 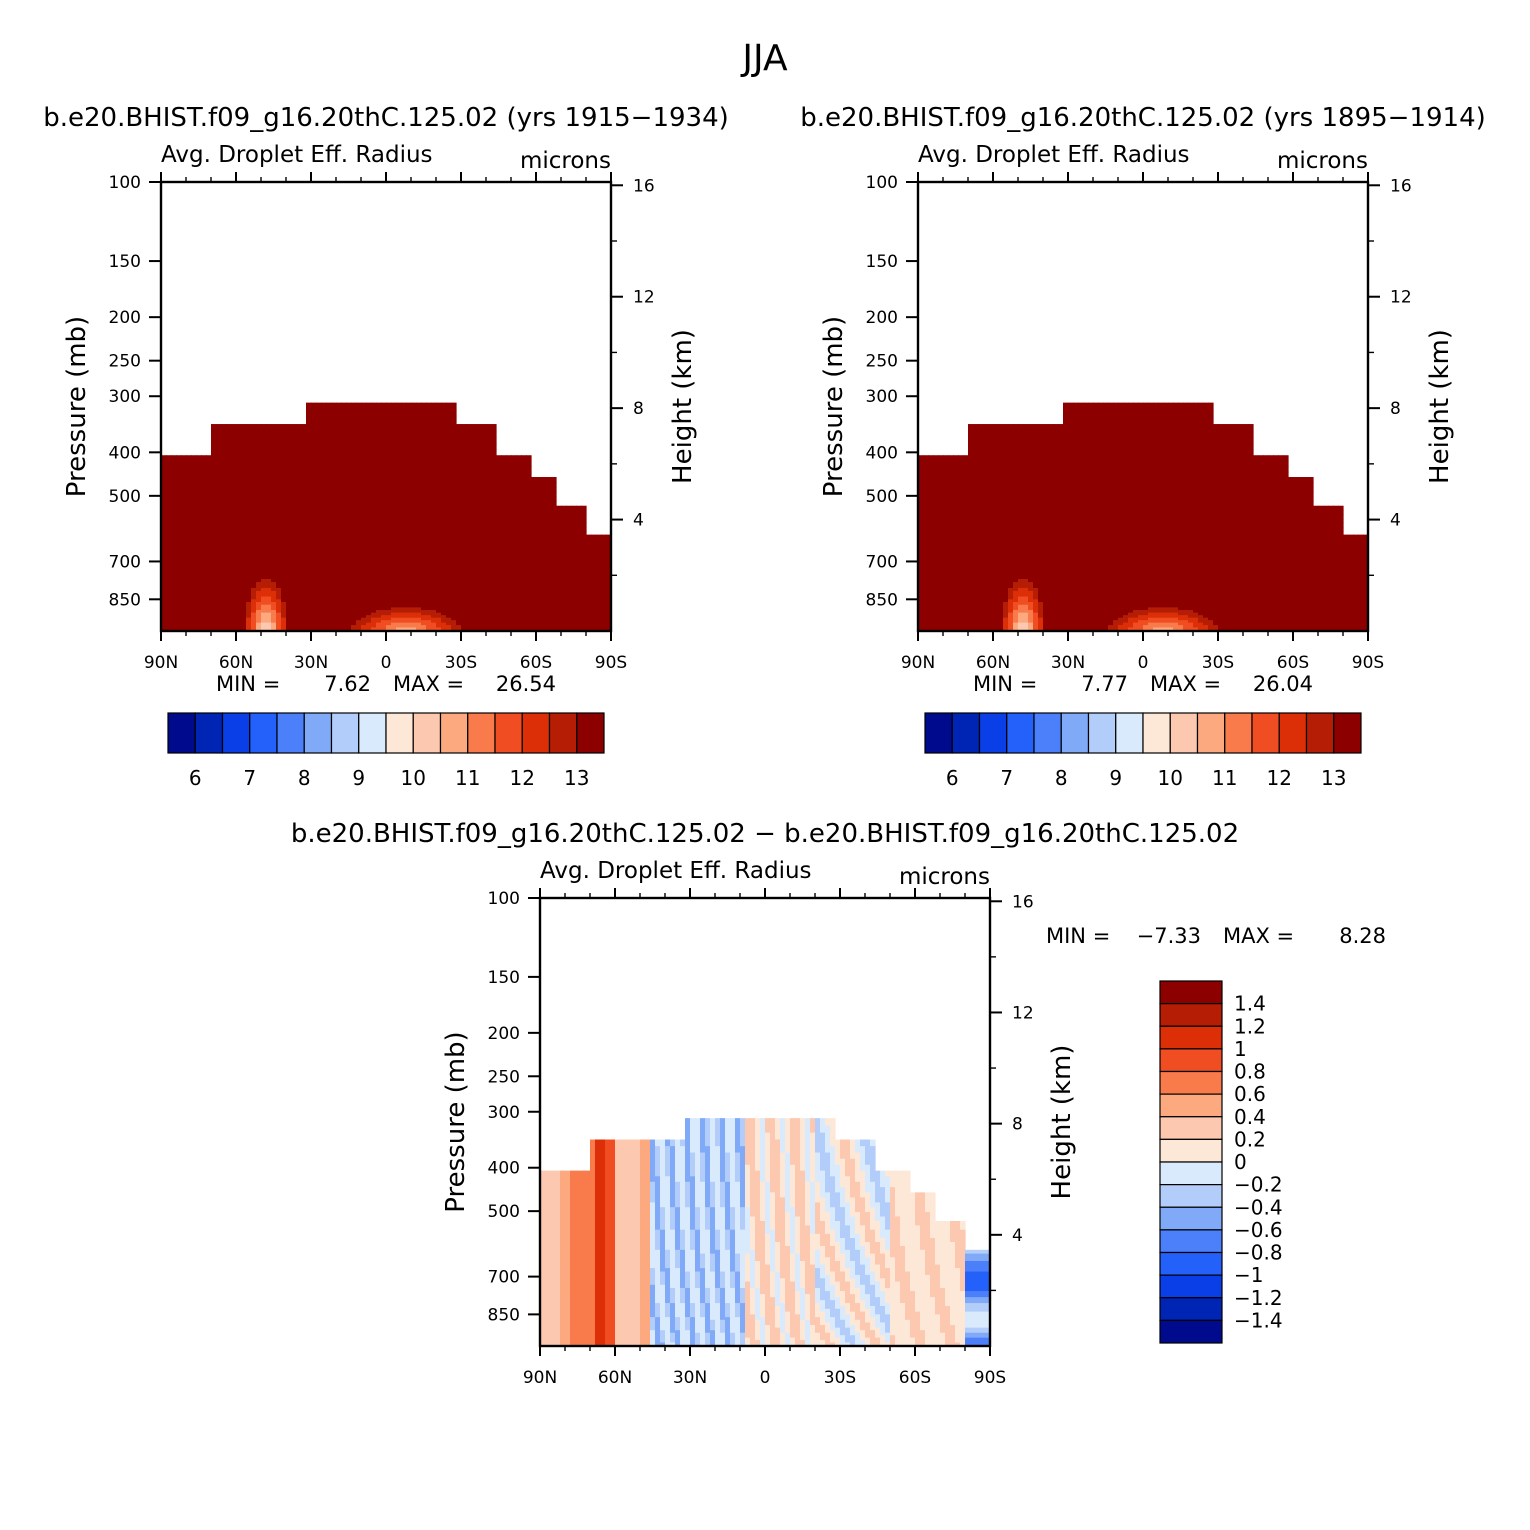 What do you see at coordinates (1185, 684) in the screenshot?
I see `max-label: MAX =` at bounding box center [1185, 684].